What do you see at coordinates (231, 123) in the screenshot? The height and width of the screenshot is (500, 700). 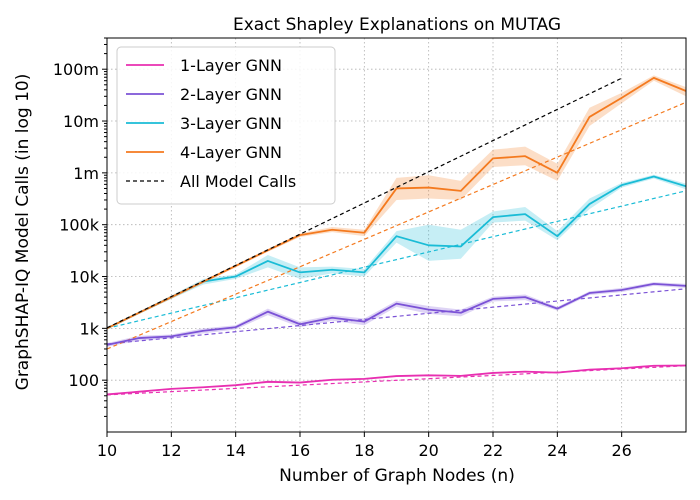 I see `legend-label-3-layer-gnn: 3-Layer GNN` at bounding box center [231, 123].